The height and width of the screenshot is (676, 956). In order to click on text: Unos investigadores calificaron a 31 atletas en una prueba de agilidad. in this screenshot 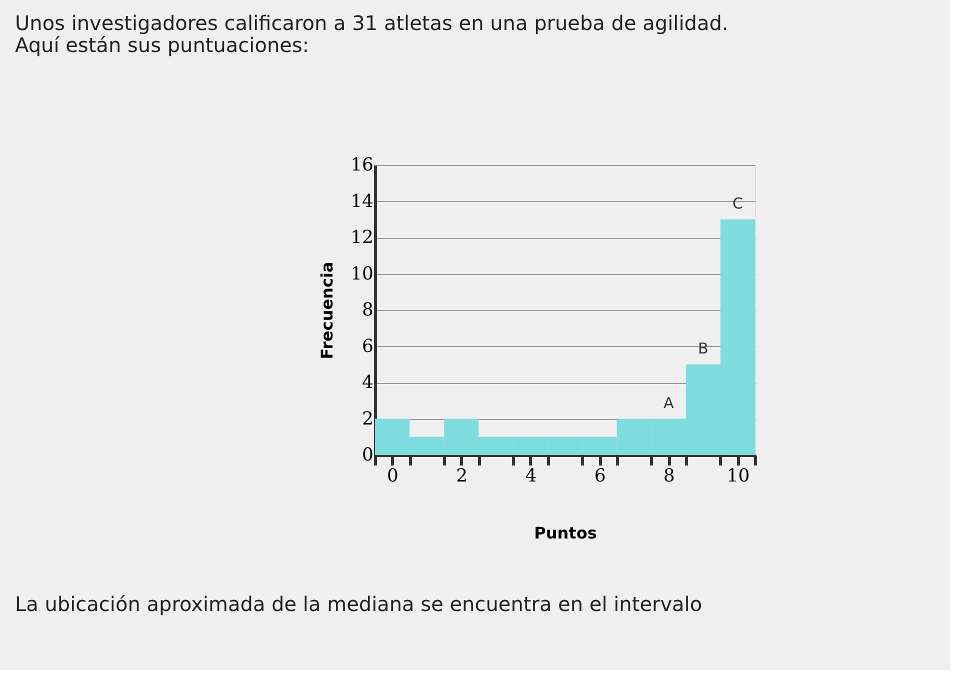, I will do `click(371, 23)`.